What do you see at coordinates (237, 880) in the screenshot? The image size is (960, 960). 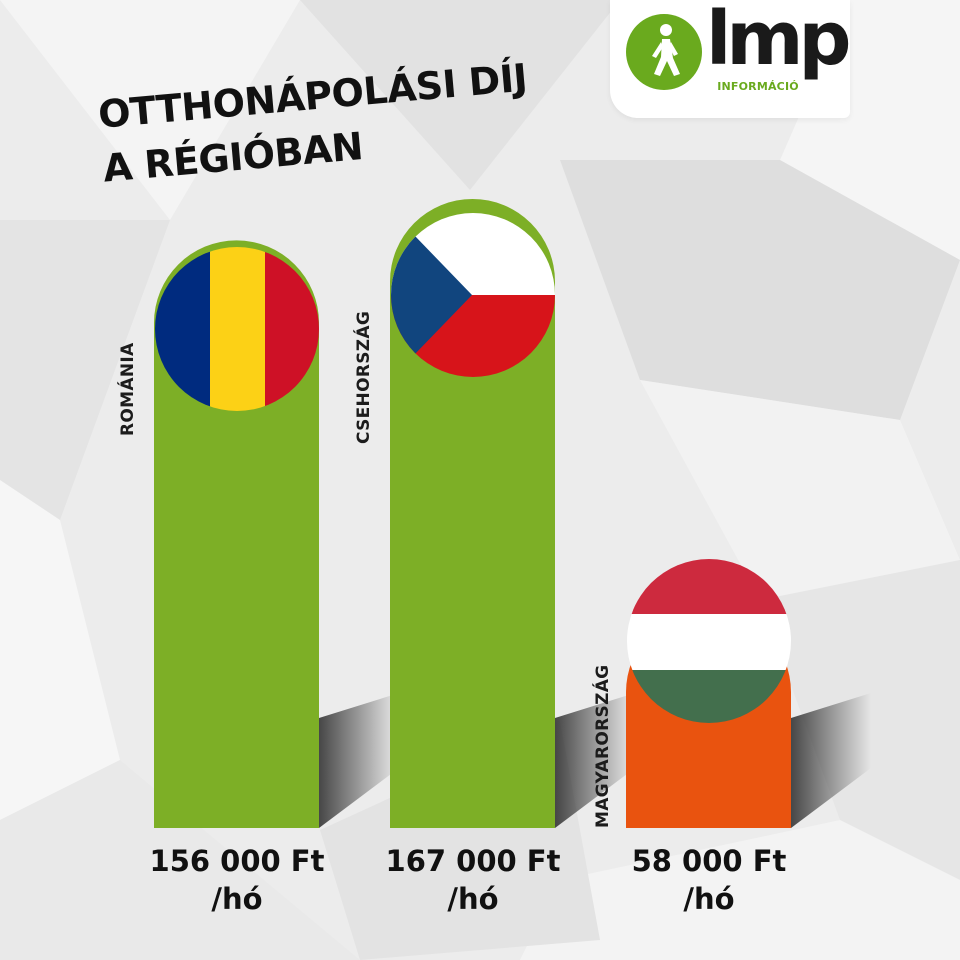 I see `value-label-romania: 156 000 Ft /hó` at bounding box center [237, 880].